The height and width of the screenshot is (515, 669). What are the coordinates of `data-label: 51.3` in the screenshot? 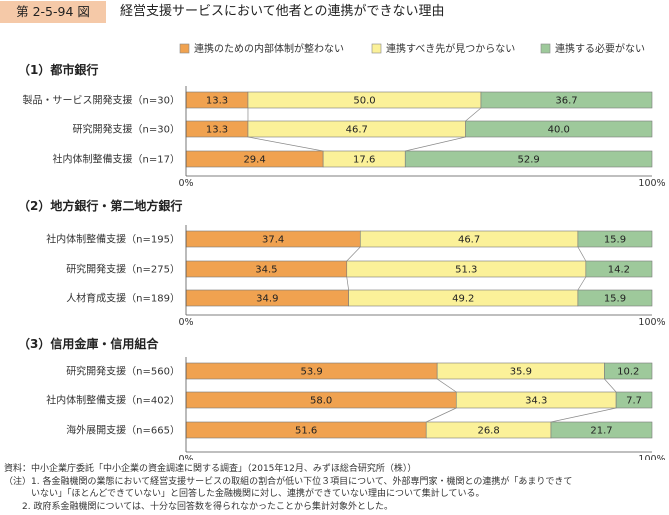 It's located at (466, 270).